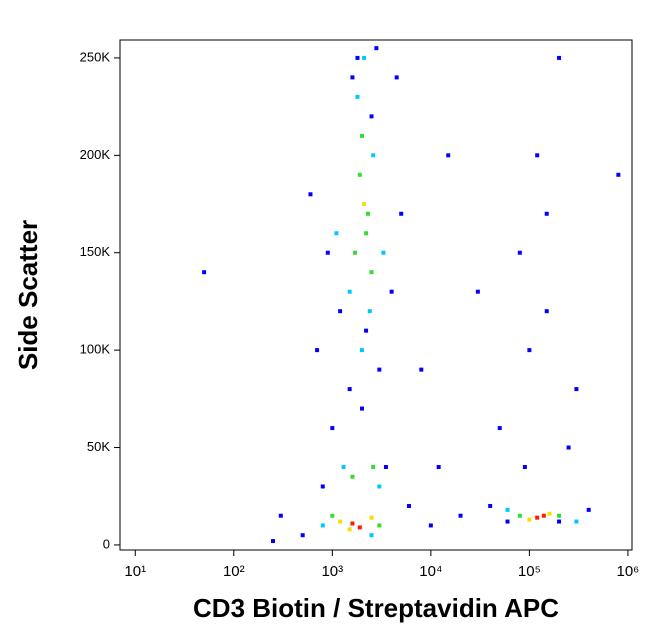 The width and height of the screenshot is (653, 641). I want to click on x-tick-label: 10⁴, so click(430, 571).